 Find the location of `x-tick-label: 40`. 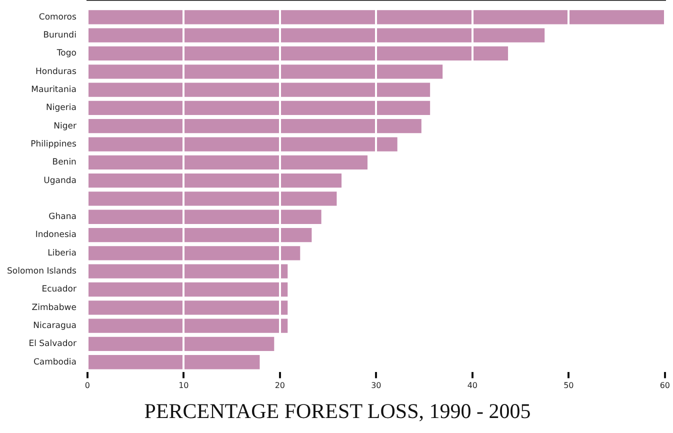

x-tick-label: 40 is located at coordinates (472, 385).